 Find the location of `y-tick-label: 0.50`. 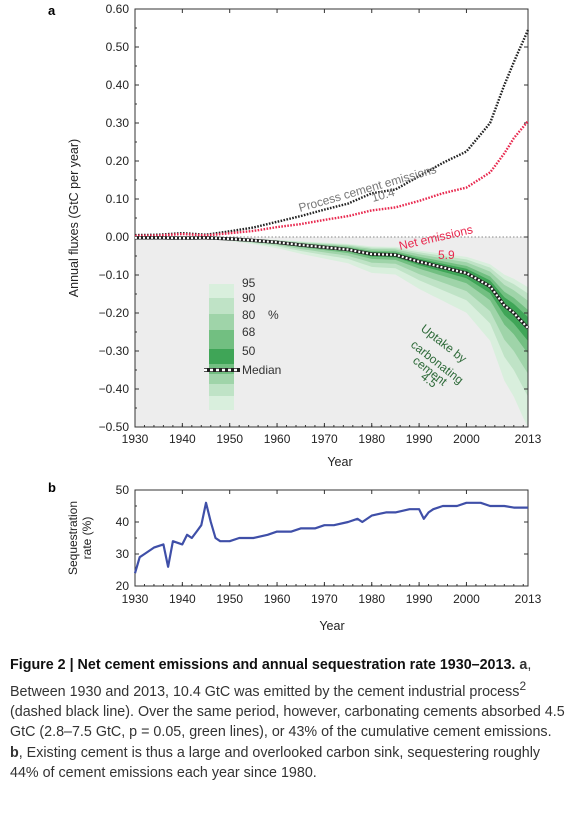

y-tick-label: 0.50 is located at coordinates (118, 47).